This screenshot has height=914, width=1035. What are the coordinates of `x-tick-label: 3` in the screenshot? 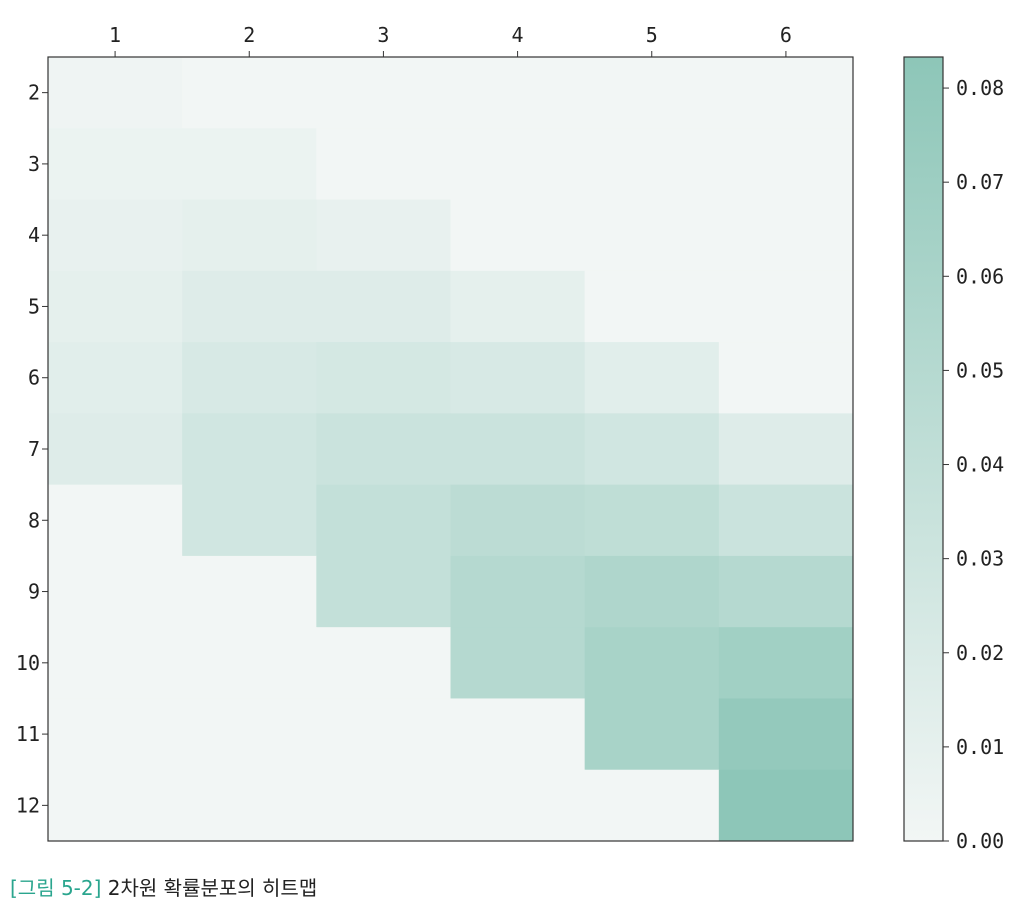 It's located at (383, 35).